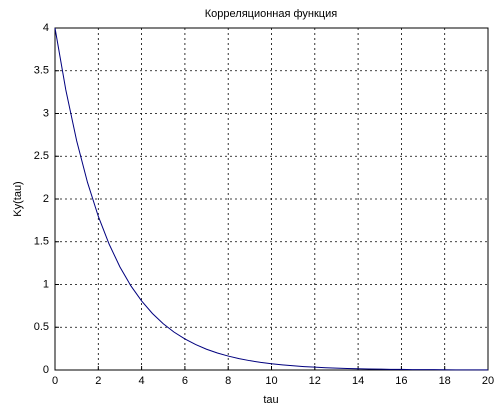  I want to click on y-tick-label: 1.5, so click(41, 242).